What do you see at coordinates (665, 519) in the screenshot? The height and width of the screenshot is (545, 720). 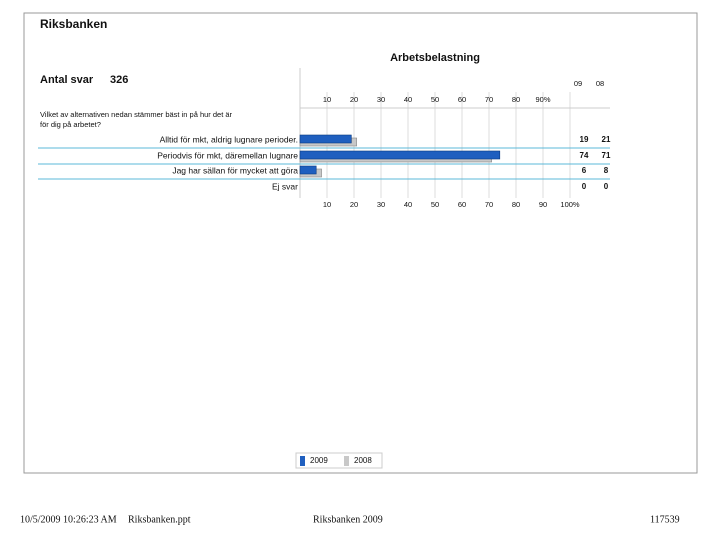 I see `footer-number: 117539` at bounding box center [665, 519].